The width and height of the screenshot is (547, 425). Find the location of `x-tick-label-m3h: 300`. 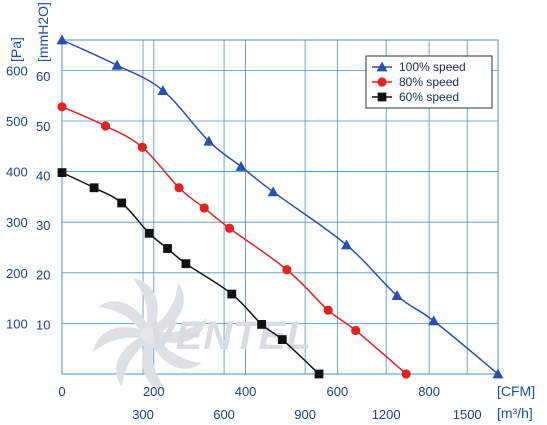

x-tick-label-m3h: 300 is located at coordinates (143, 414).